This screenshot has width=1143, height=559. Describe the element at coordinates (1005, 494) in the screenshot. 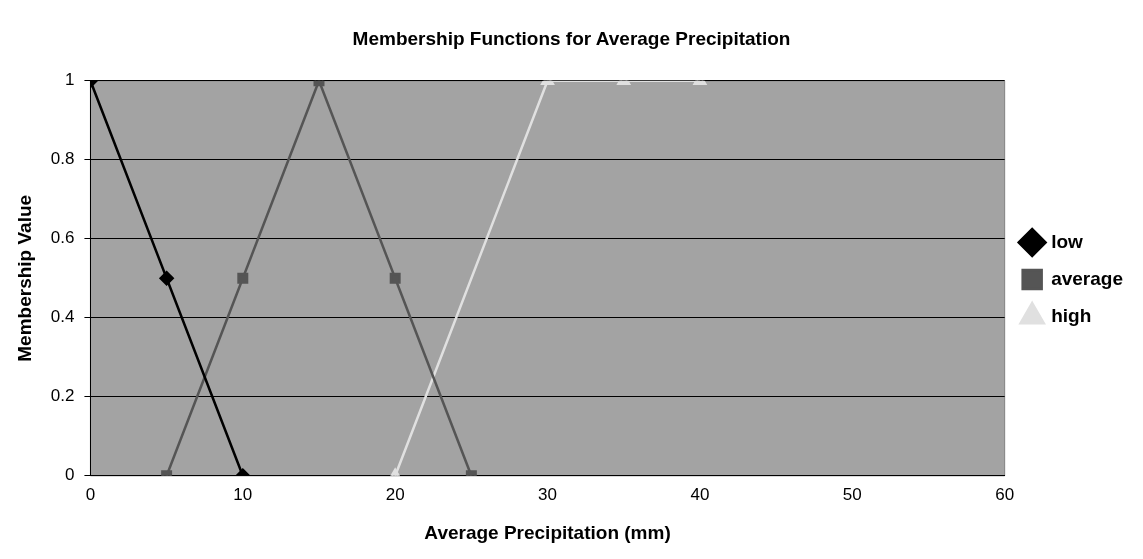

I see `x-tick-label: 60` at that location.